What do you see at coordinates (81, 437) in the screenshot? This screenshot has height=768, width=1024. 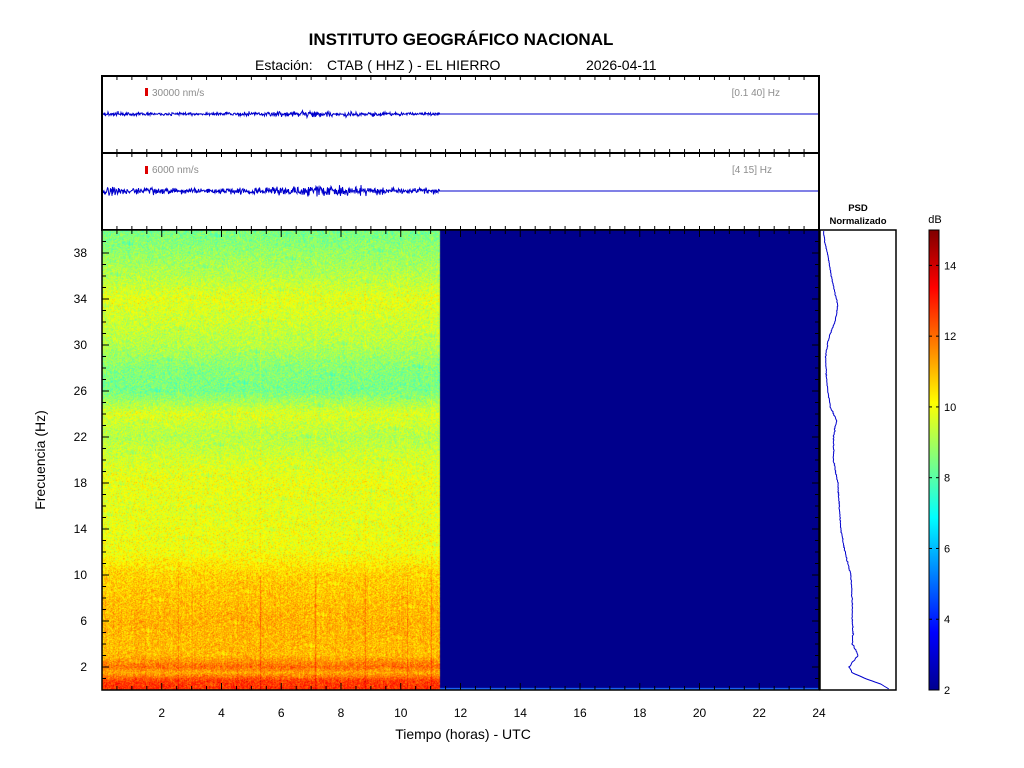 I see `y-tick-label: 22` at bounding box center [81, 437].